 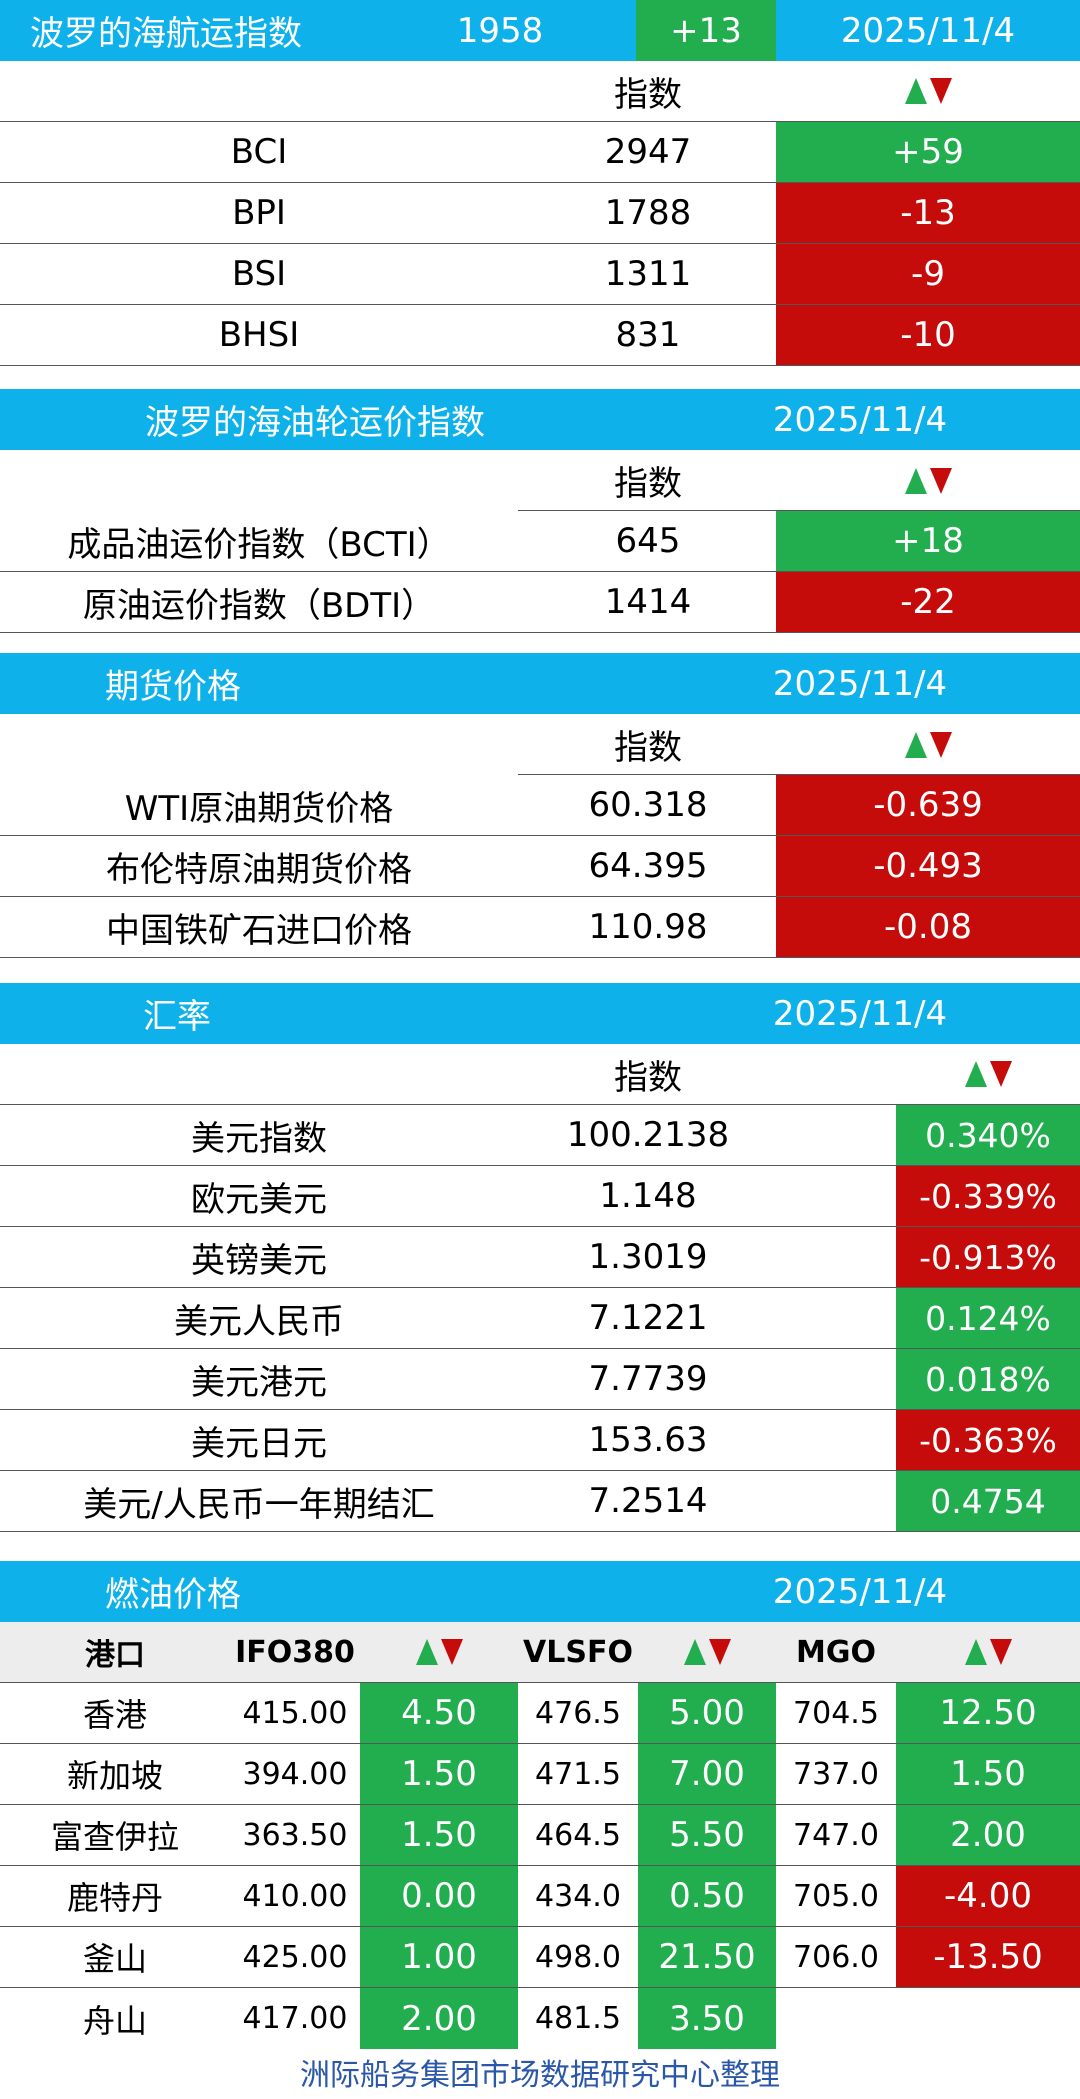 I want to click on fx-row-change: 0.018%, so click(x=988, y=1379).